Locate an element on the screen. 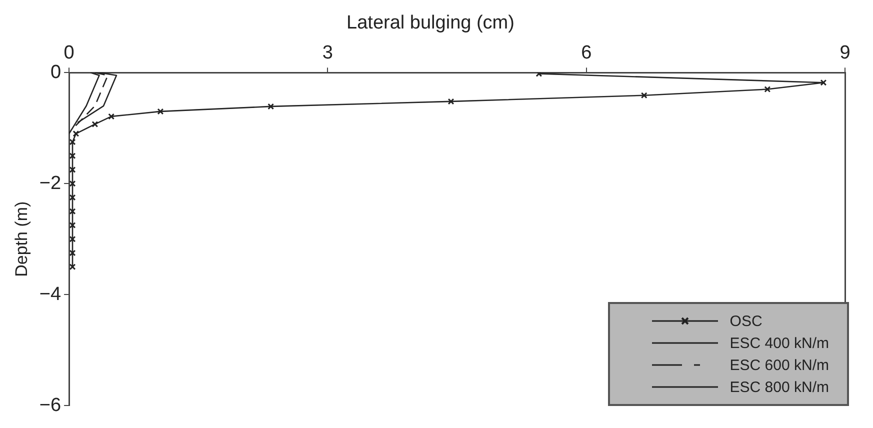 The image size is (873, 428). chart-title: Lateral bulging (cm) is located at coordinates (430, 23).